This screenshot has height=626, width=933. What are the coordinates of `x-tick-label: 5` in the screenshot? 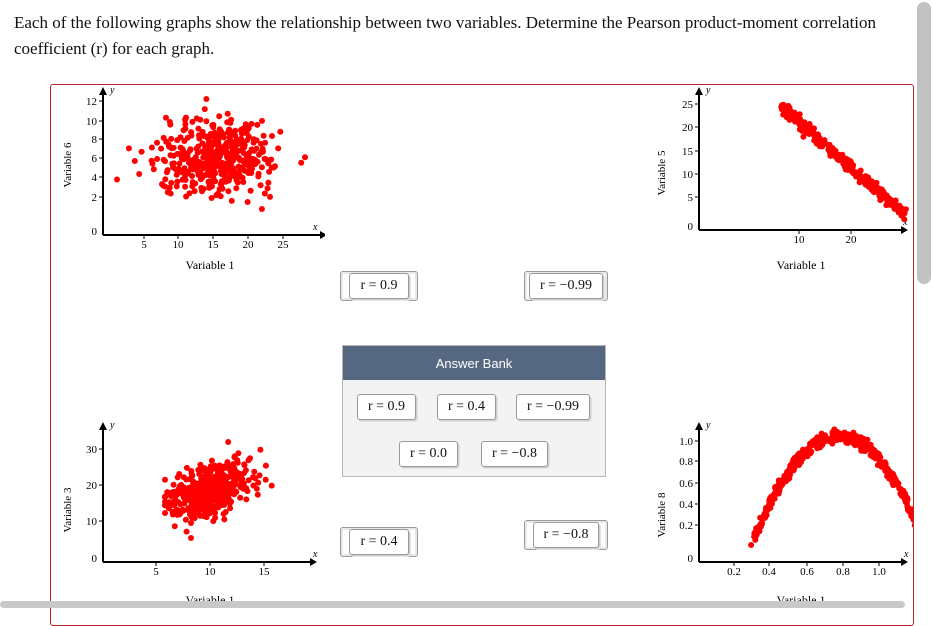 It's located at (156, 572).